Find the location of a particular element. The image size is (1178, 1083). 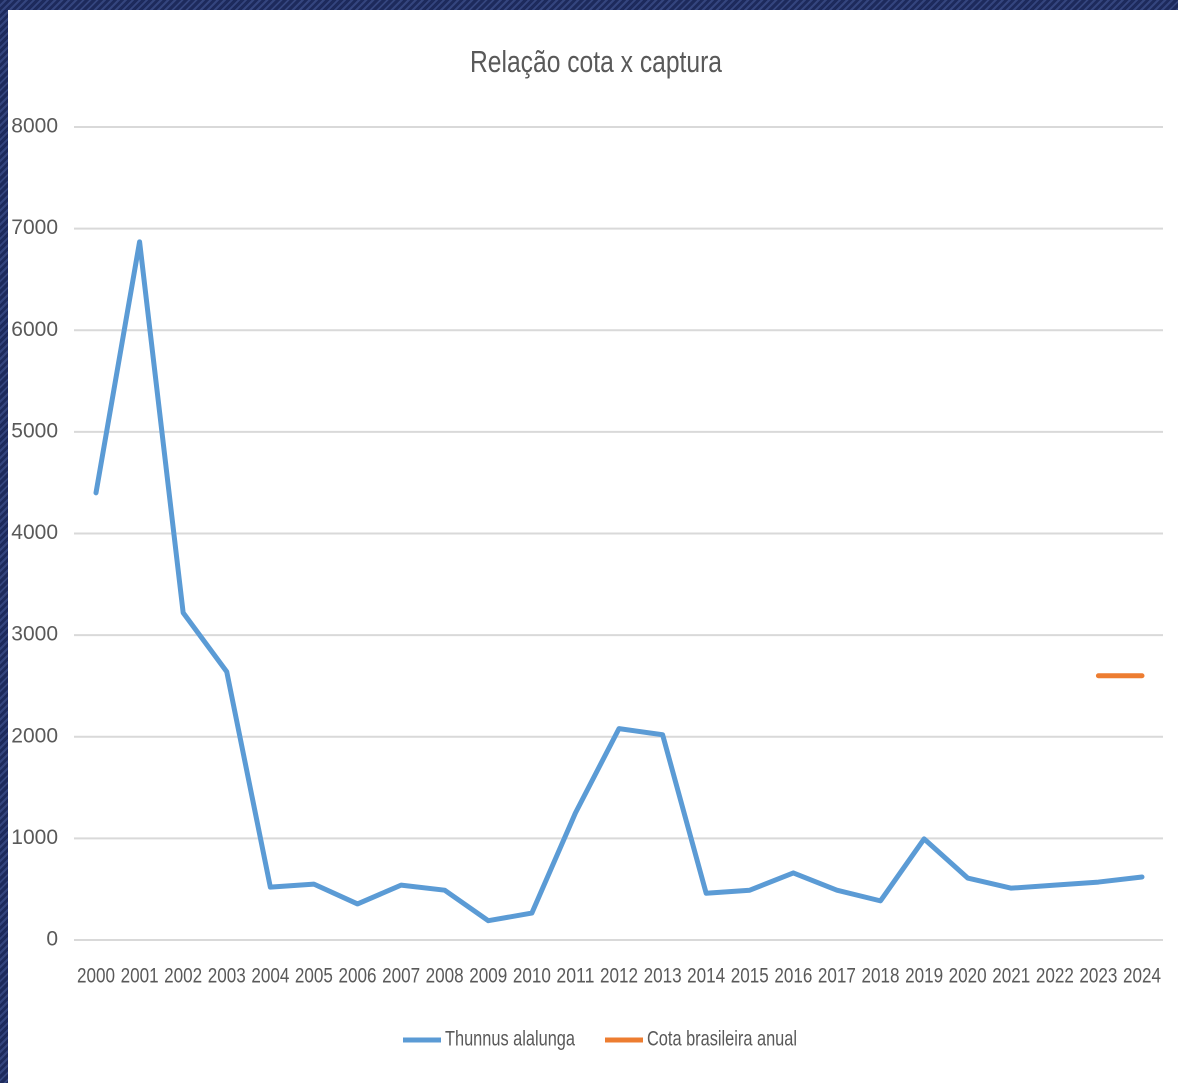

x-tick-label: 2006 is located at coordinates (358, 976).